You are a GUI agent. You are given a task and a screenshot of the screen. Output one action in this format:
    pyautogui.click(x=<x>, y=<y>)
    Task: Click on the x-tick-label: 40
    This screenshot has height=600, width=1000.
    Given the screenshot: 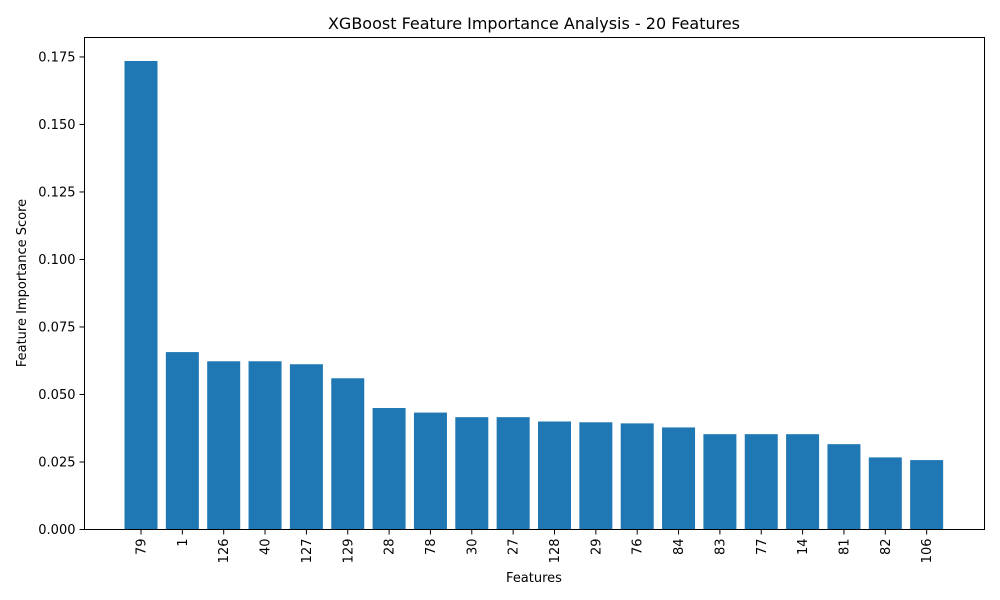 What is the action you would take?
    pyautogui.click(x=266, y=547)
    